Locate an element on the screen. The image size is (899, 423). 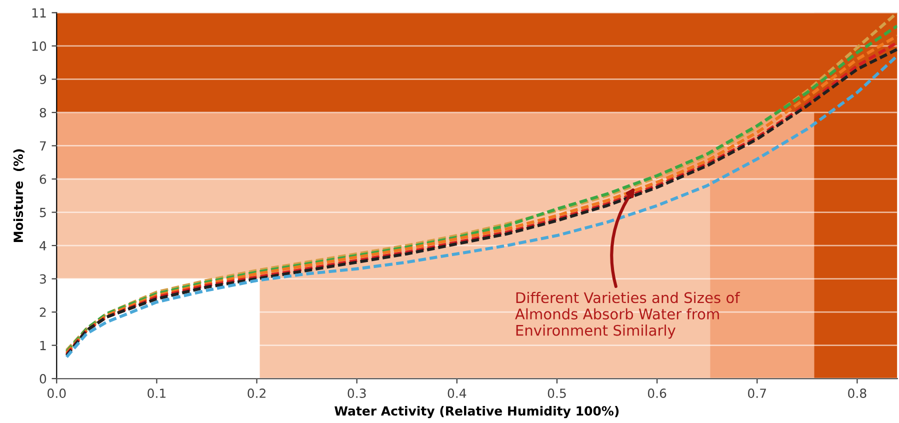
x-tick-label: 0.6 is located at coordinates (657, 393).